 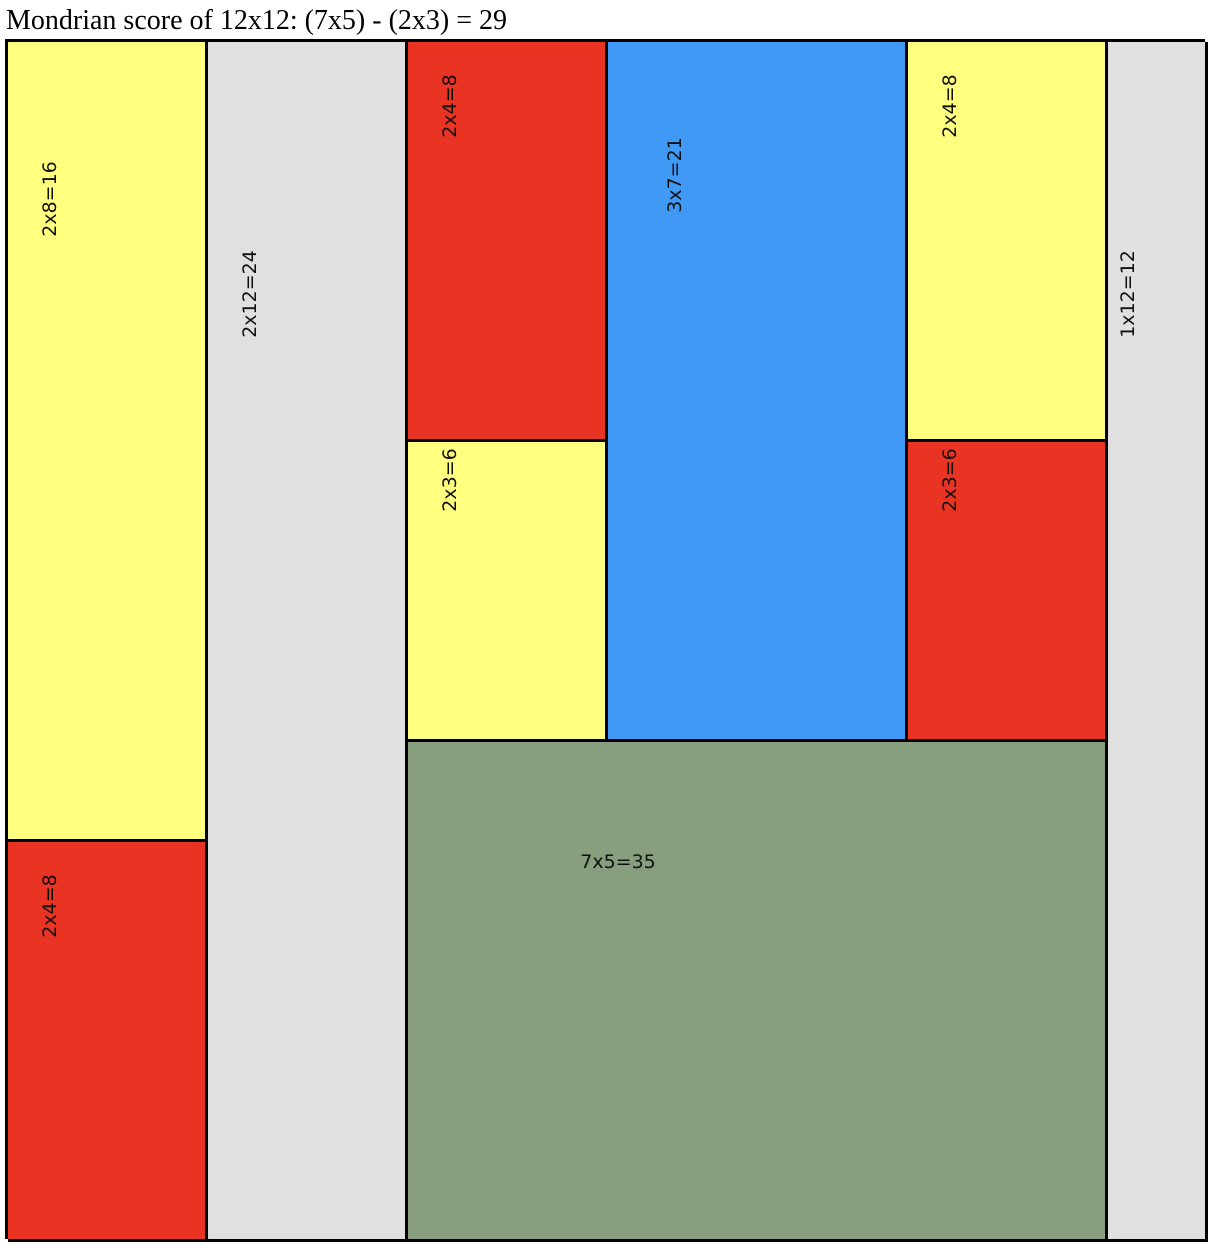 What do you see at coordinates (618, 862) in the screenshot?
I see `rectangle-label: 7x5=35` at bounding box center [618, 862].